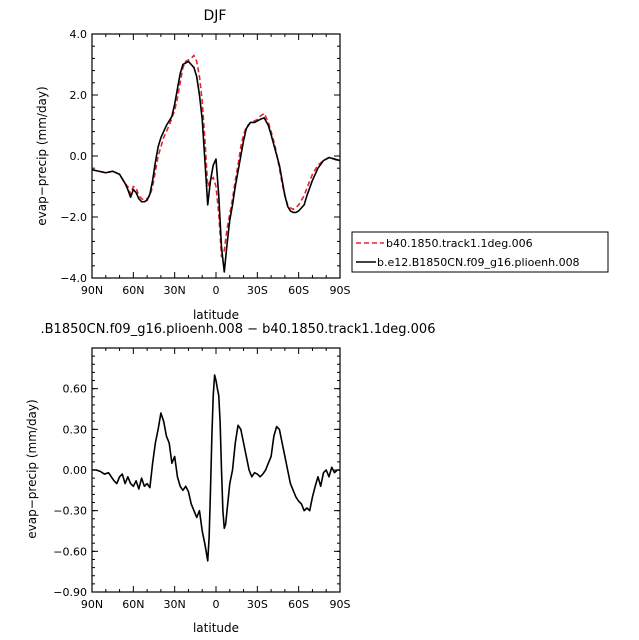  I want to click on y-tick-label: 0.00, so click(75, 470).